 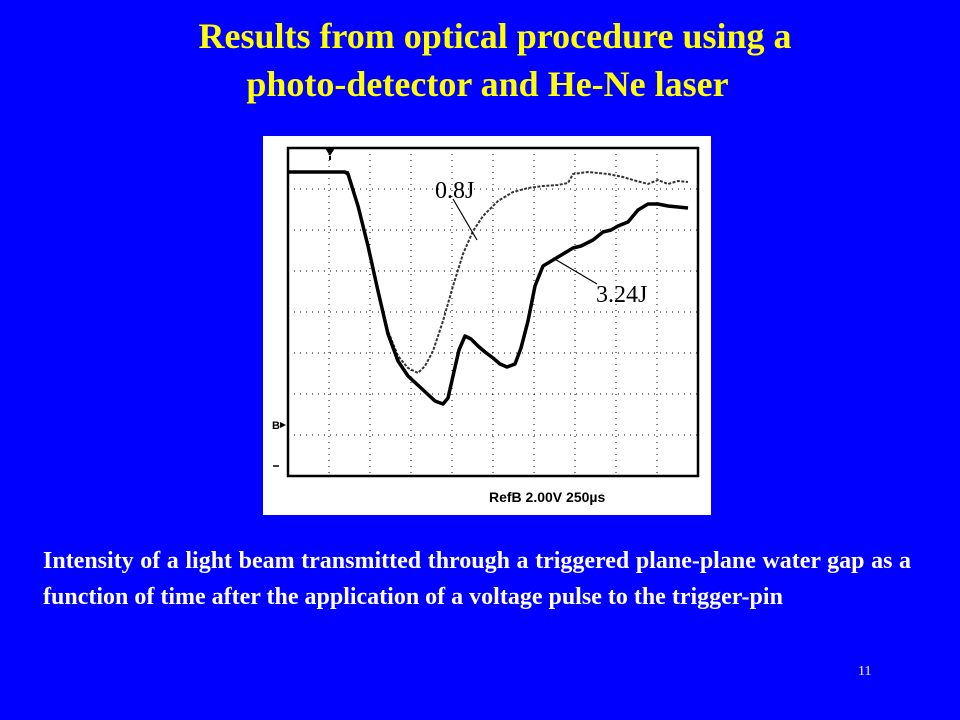 I want to click on label-0-8j: 0.8J, so click(x=454, y=191).